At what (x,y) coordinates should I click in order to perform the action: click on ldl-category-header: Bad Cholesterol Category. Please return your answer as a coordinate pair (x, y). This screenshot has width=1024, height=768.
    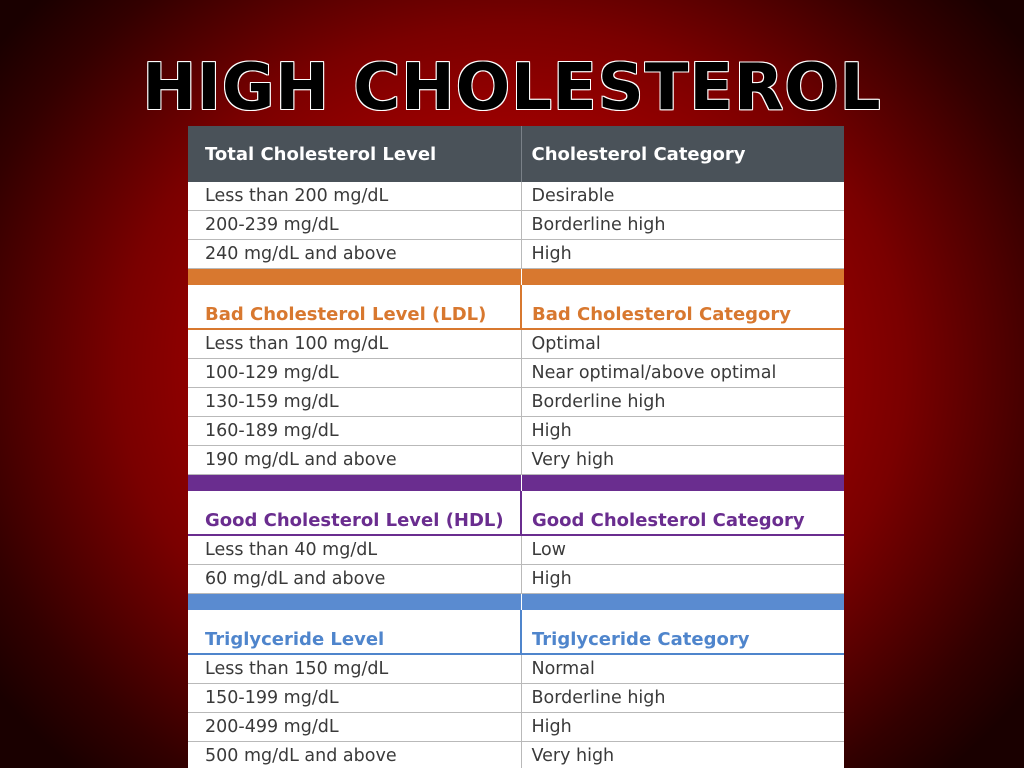
    Looking at the image, I should click on (682, 307).